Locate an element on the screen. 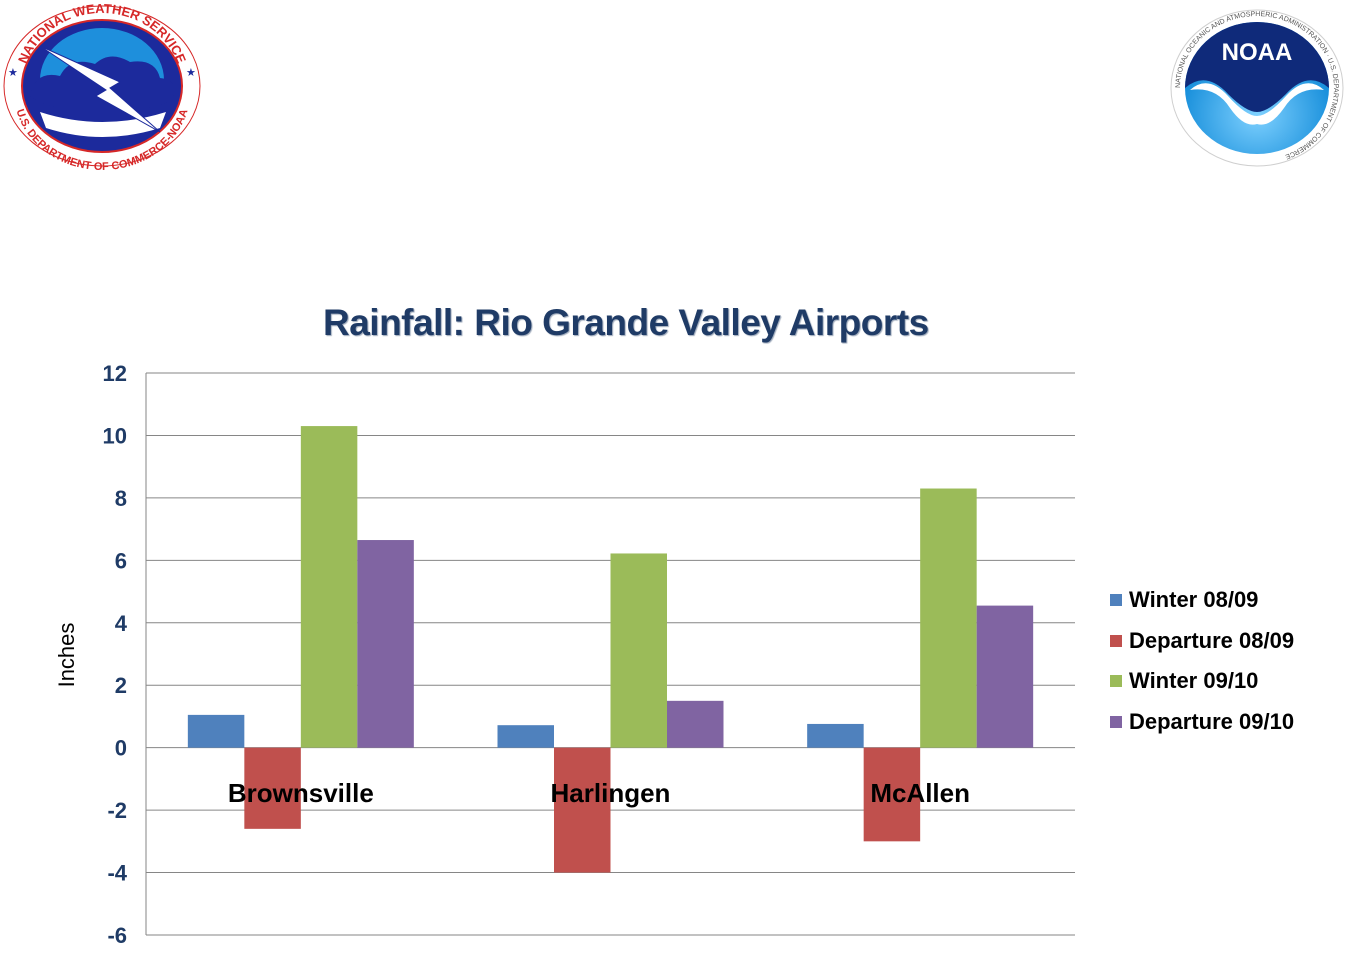 This screenshot has width=1356, height=960. legend-label: Winter 09/10 is located at coordinates (1194, 681).